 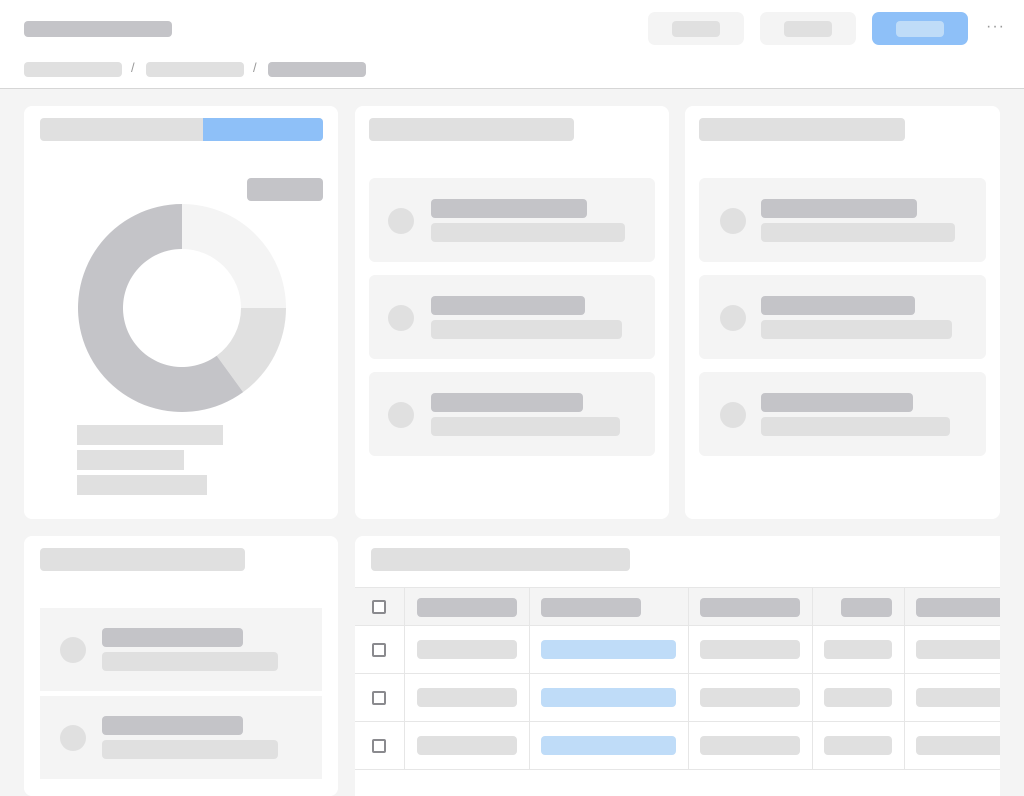 I want to click on list-card, so click(x=181, y=666).